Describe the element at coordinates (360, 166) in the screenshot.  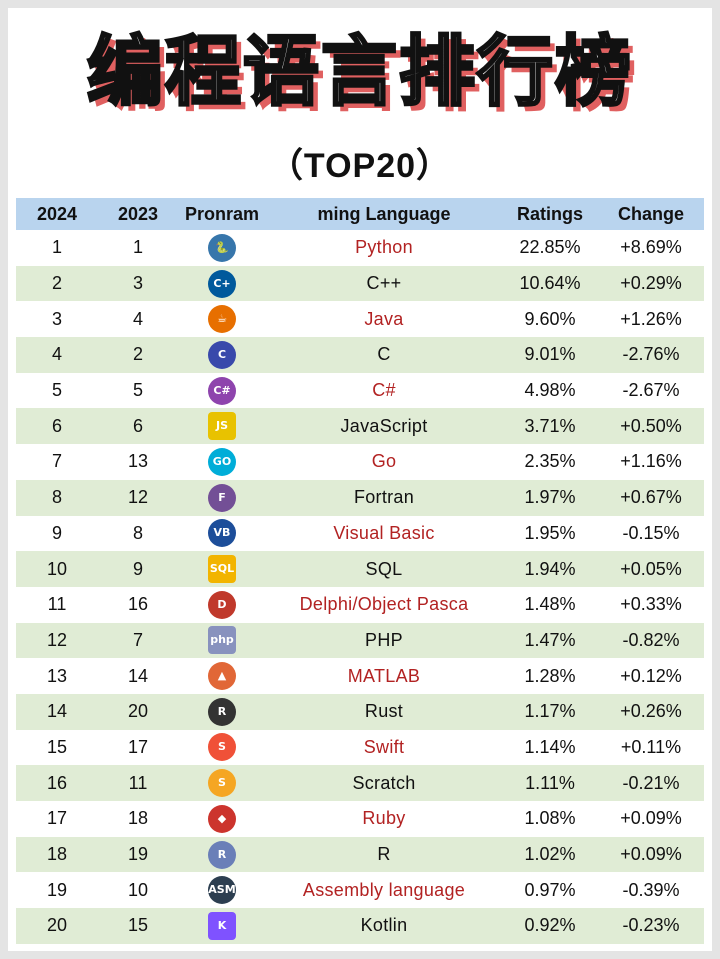
I see `page-subtitle: （TOP20）` at that location.